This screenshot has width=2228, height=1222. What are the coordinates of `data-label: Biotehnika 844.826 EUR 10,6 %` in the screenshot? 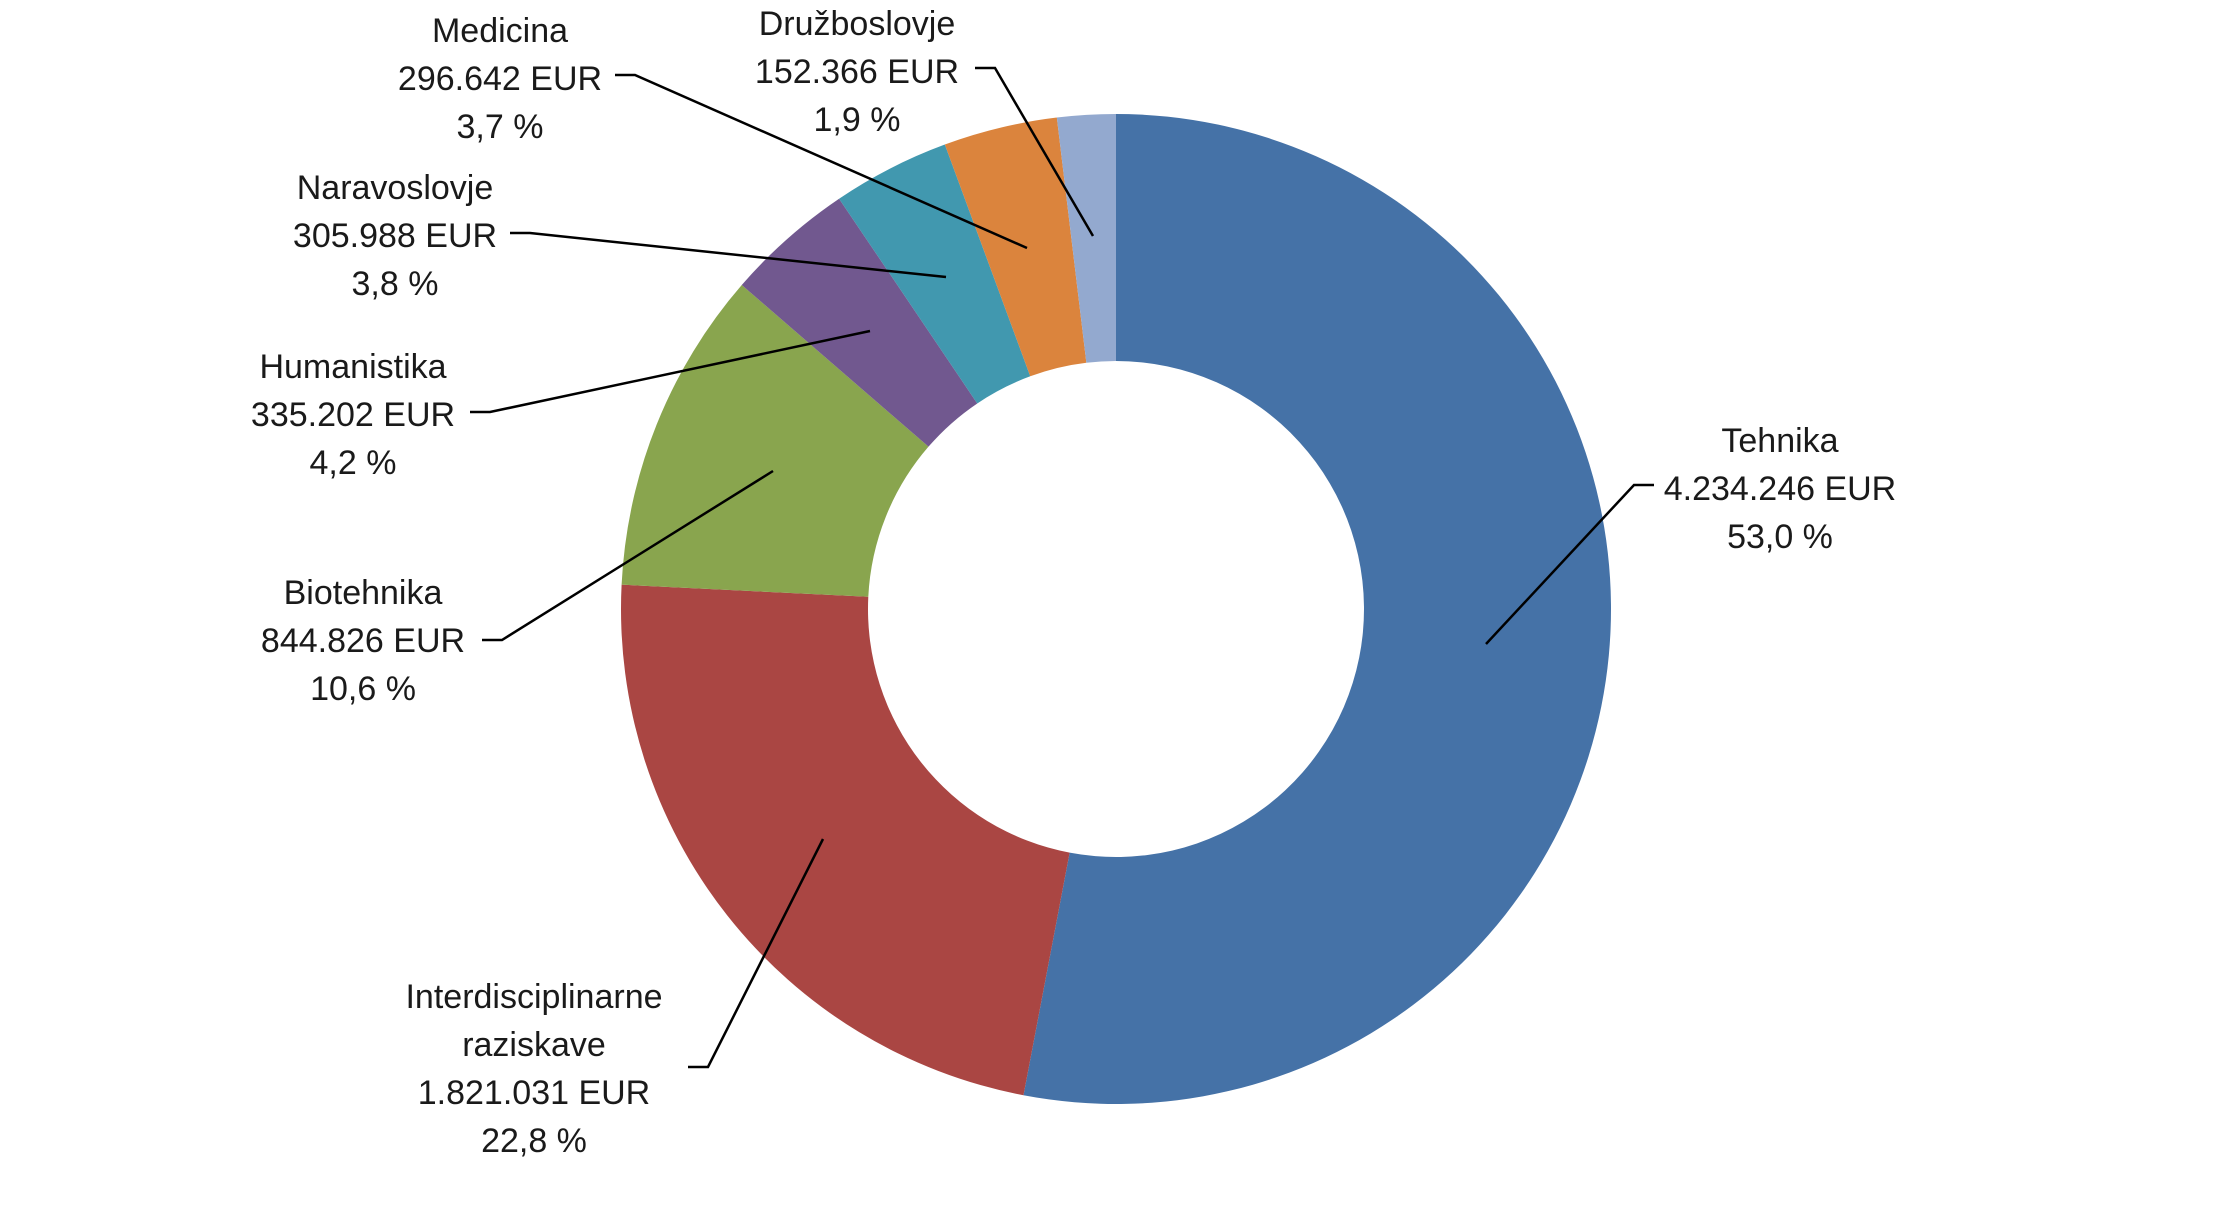 It's located at (363, 641).